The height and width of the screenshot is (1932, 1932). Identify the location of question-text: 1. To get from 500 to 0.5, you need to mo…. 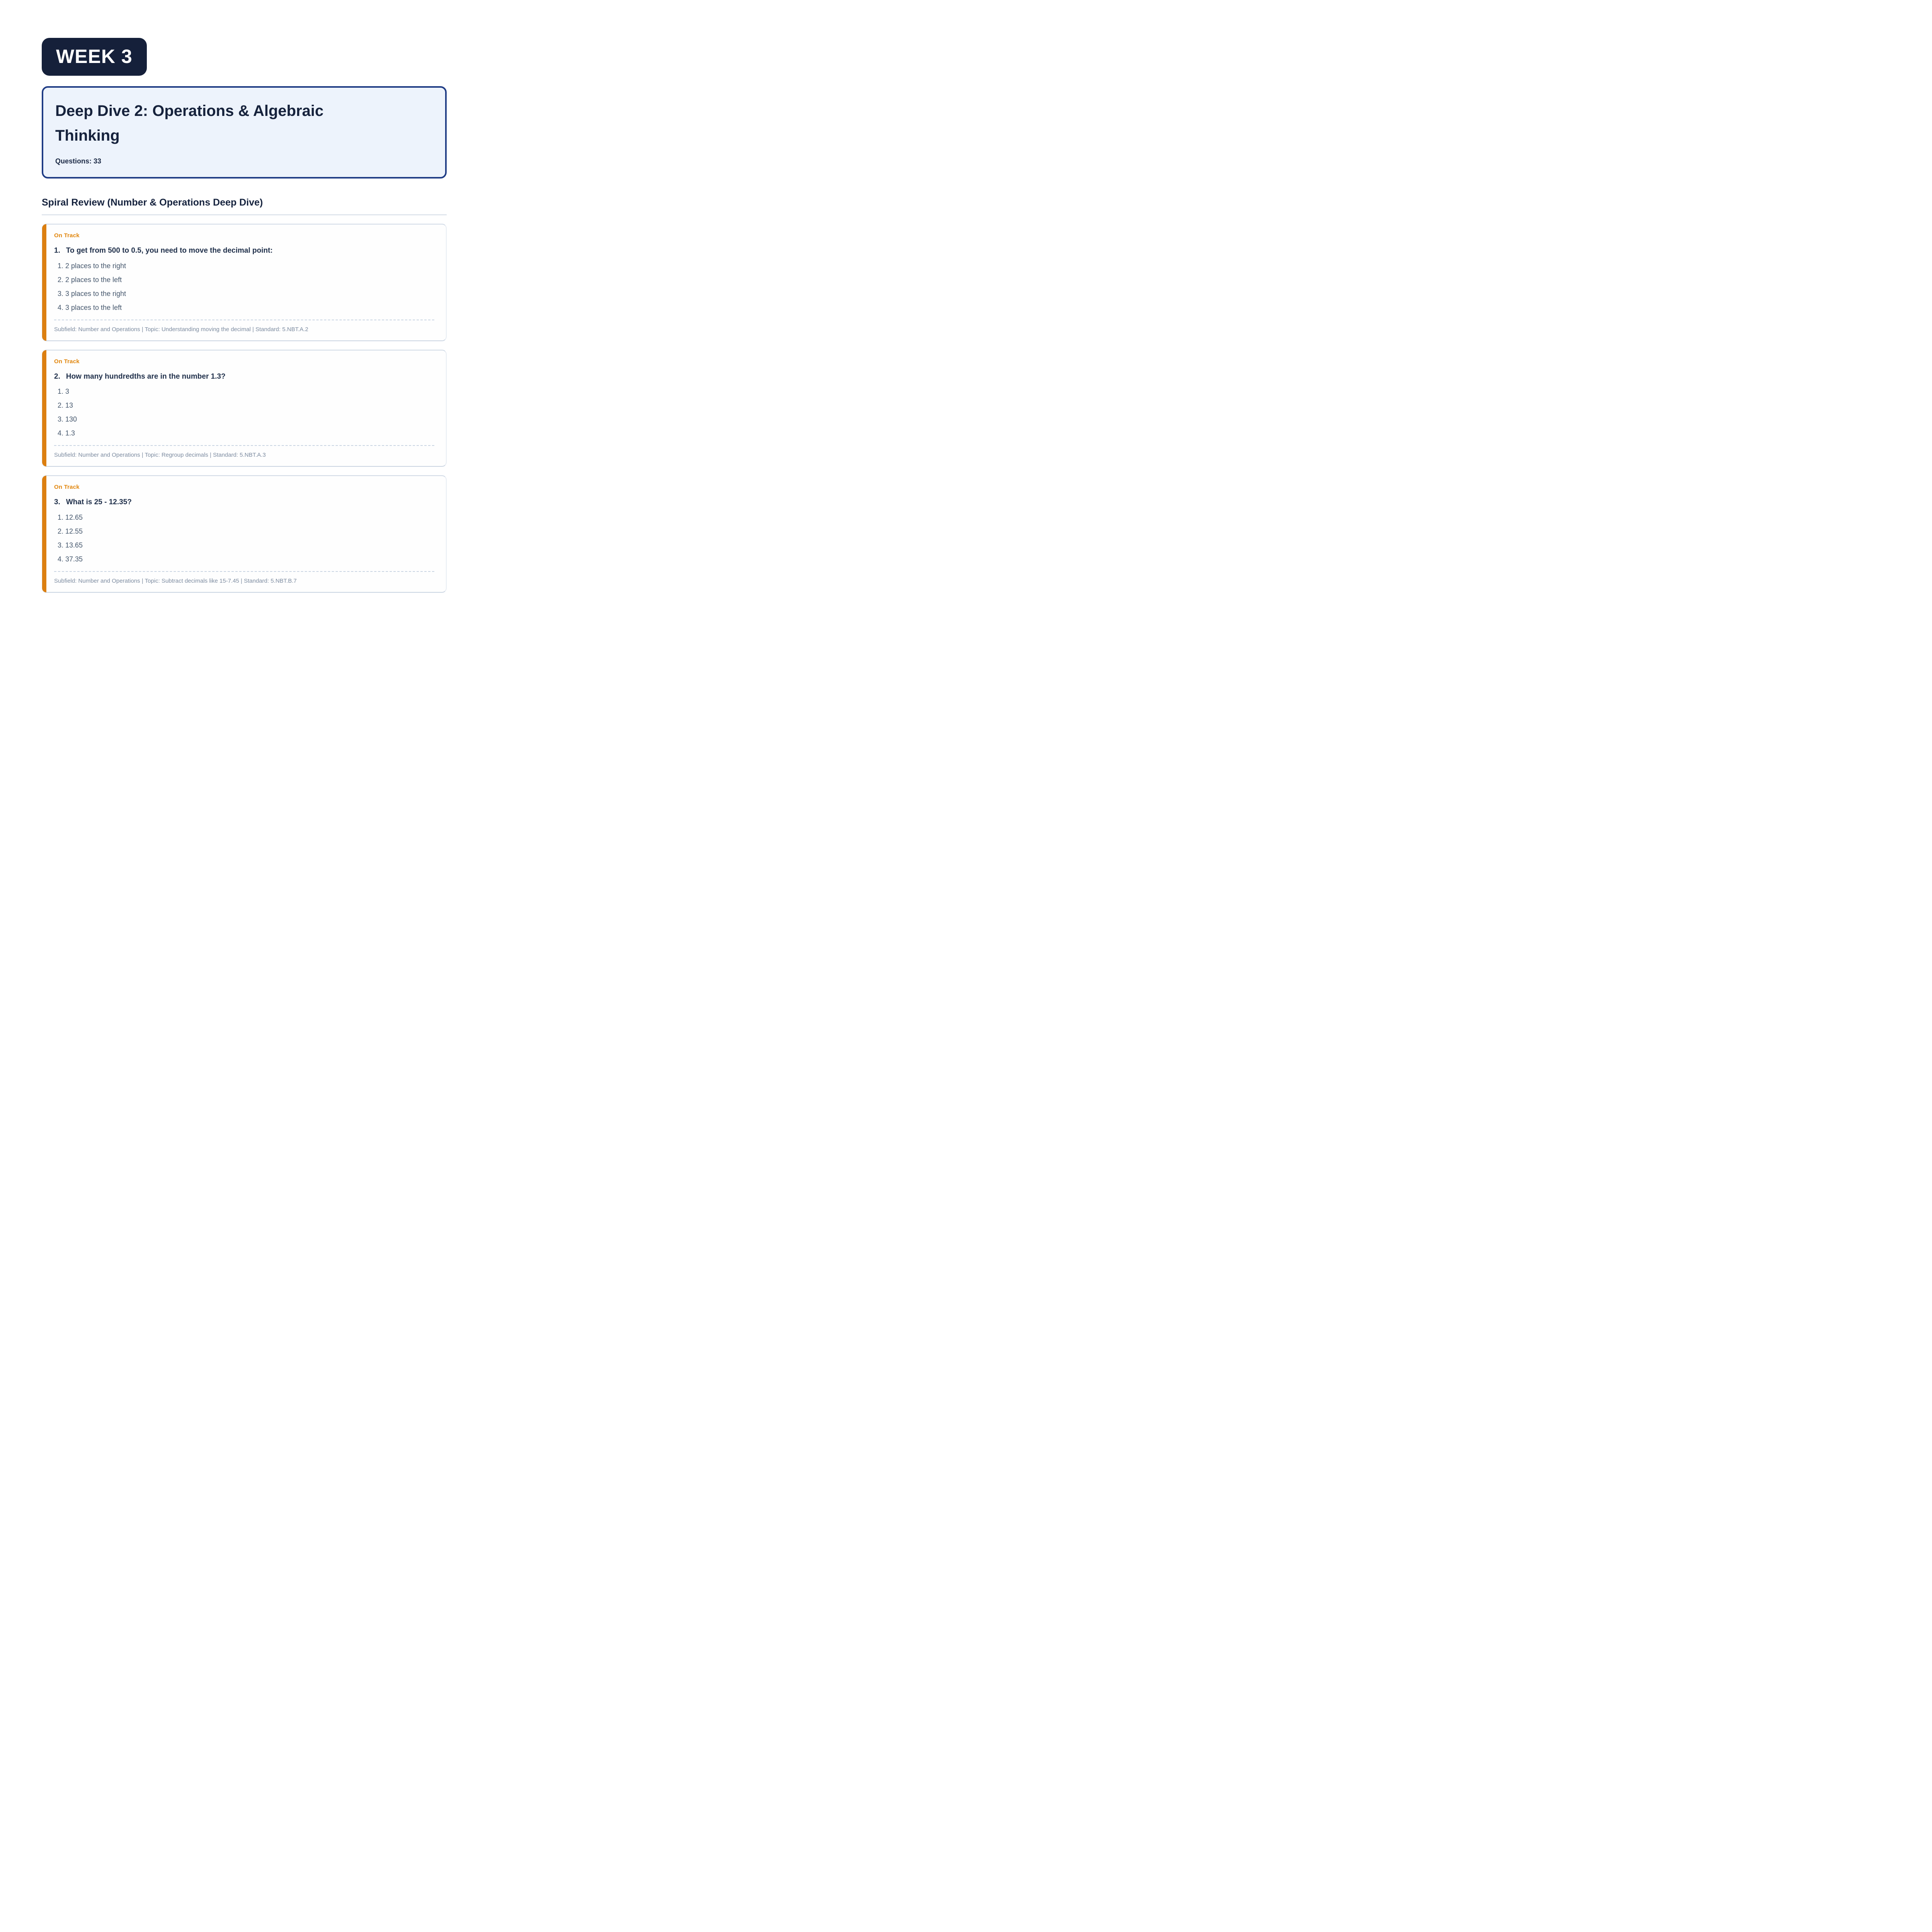
(244, 251).